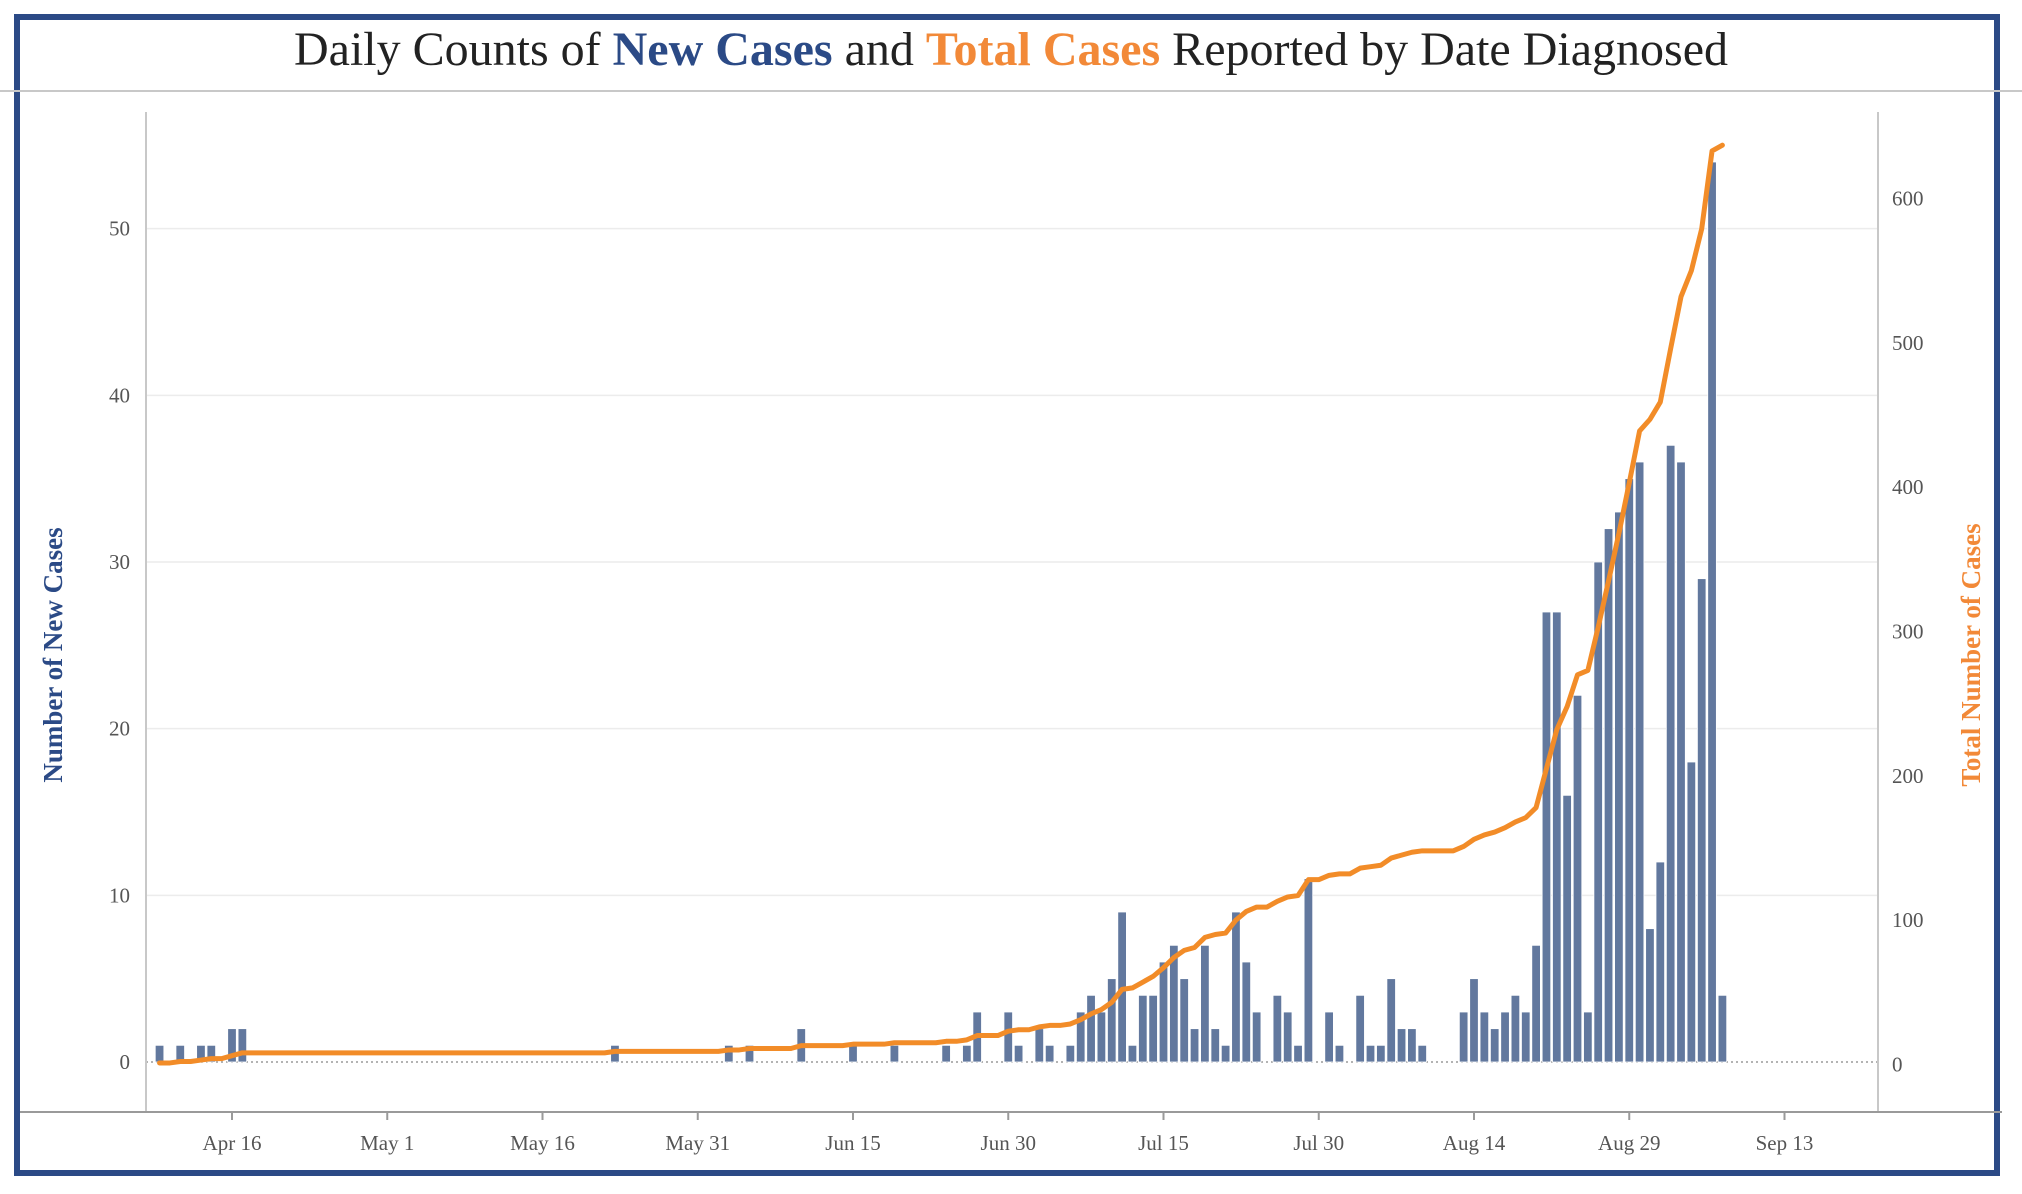 This screenshot has height=1194, width=2022. Describe the element at coordinates (1971, 654) in the screenshot. I see `y-right-axis-title: Total Number of Cases` at that location.